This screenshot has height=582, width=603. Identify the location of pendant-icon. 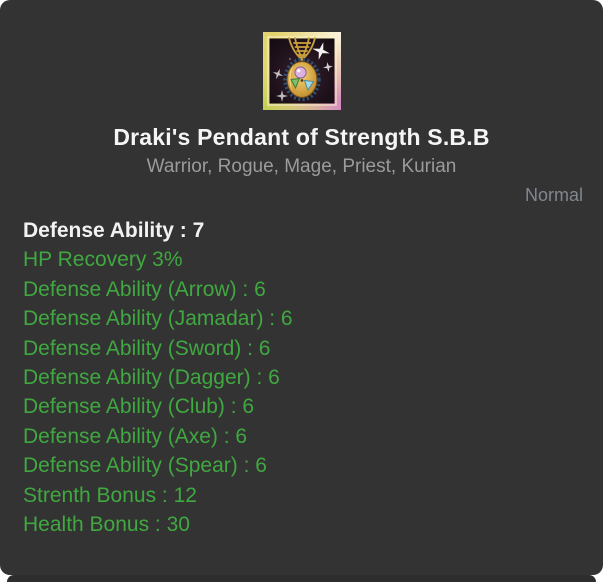
(301, 71).